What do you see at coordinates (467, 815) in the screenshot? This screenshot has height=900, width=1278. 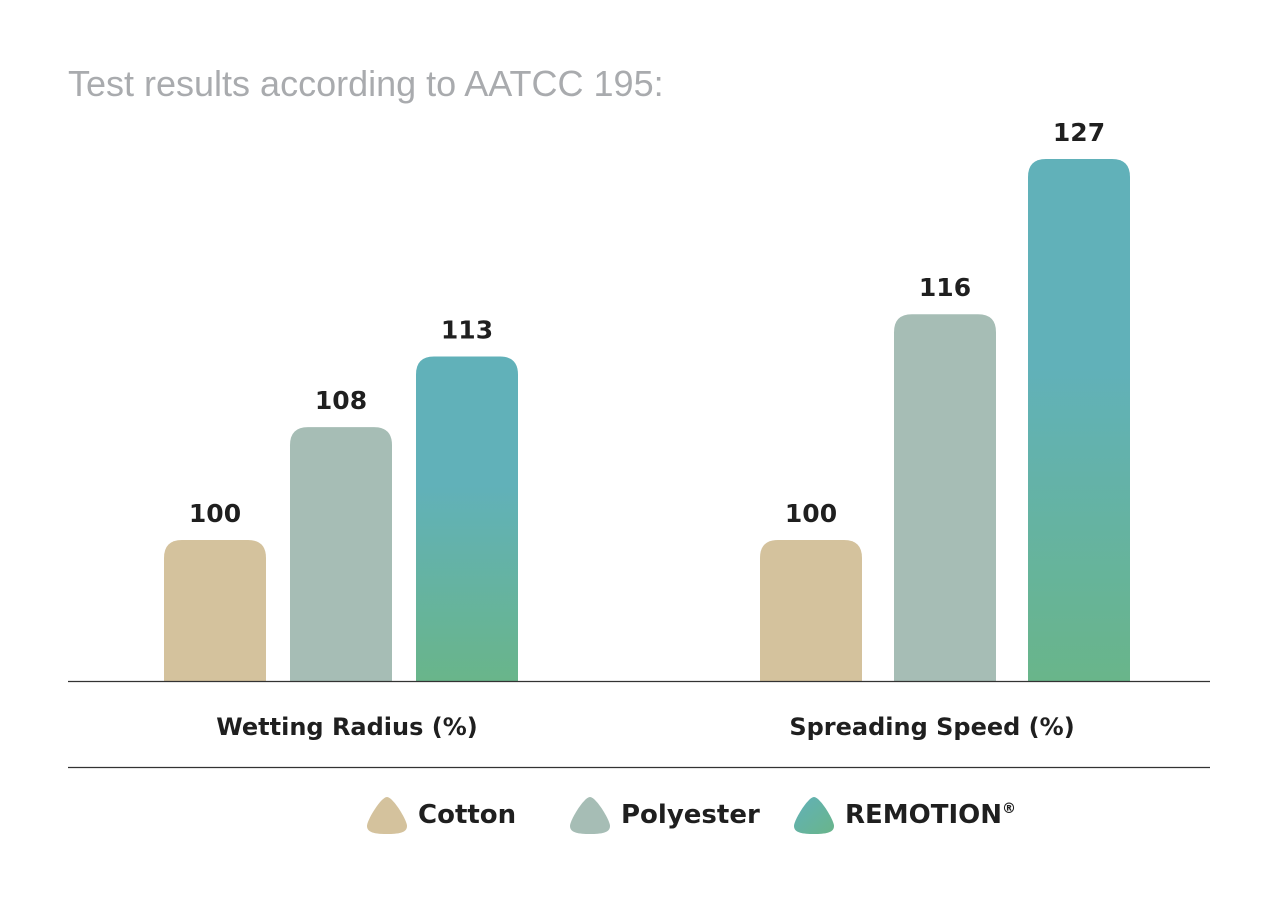 I see `legend-label-cotton: Cotton` at bounding box center [467, 815].